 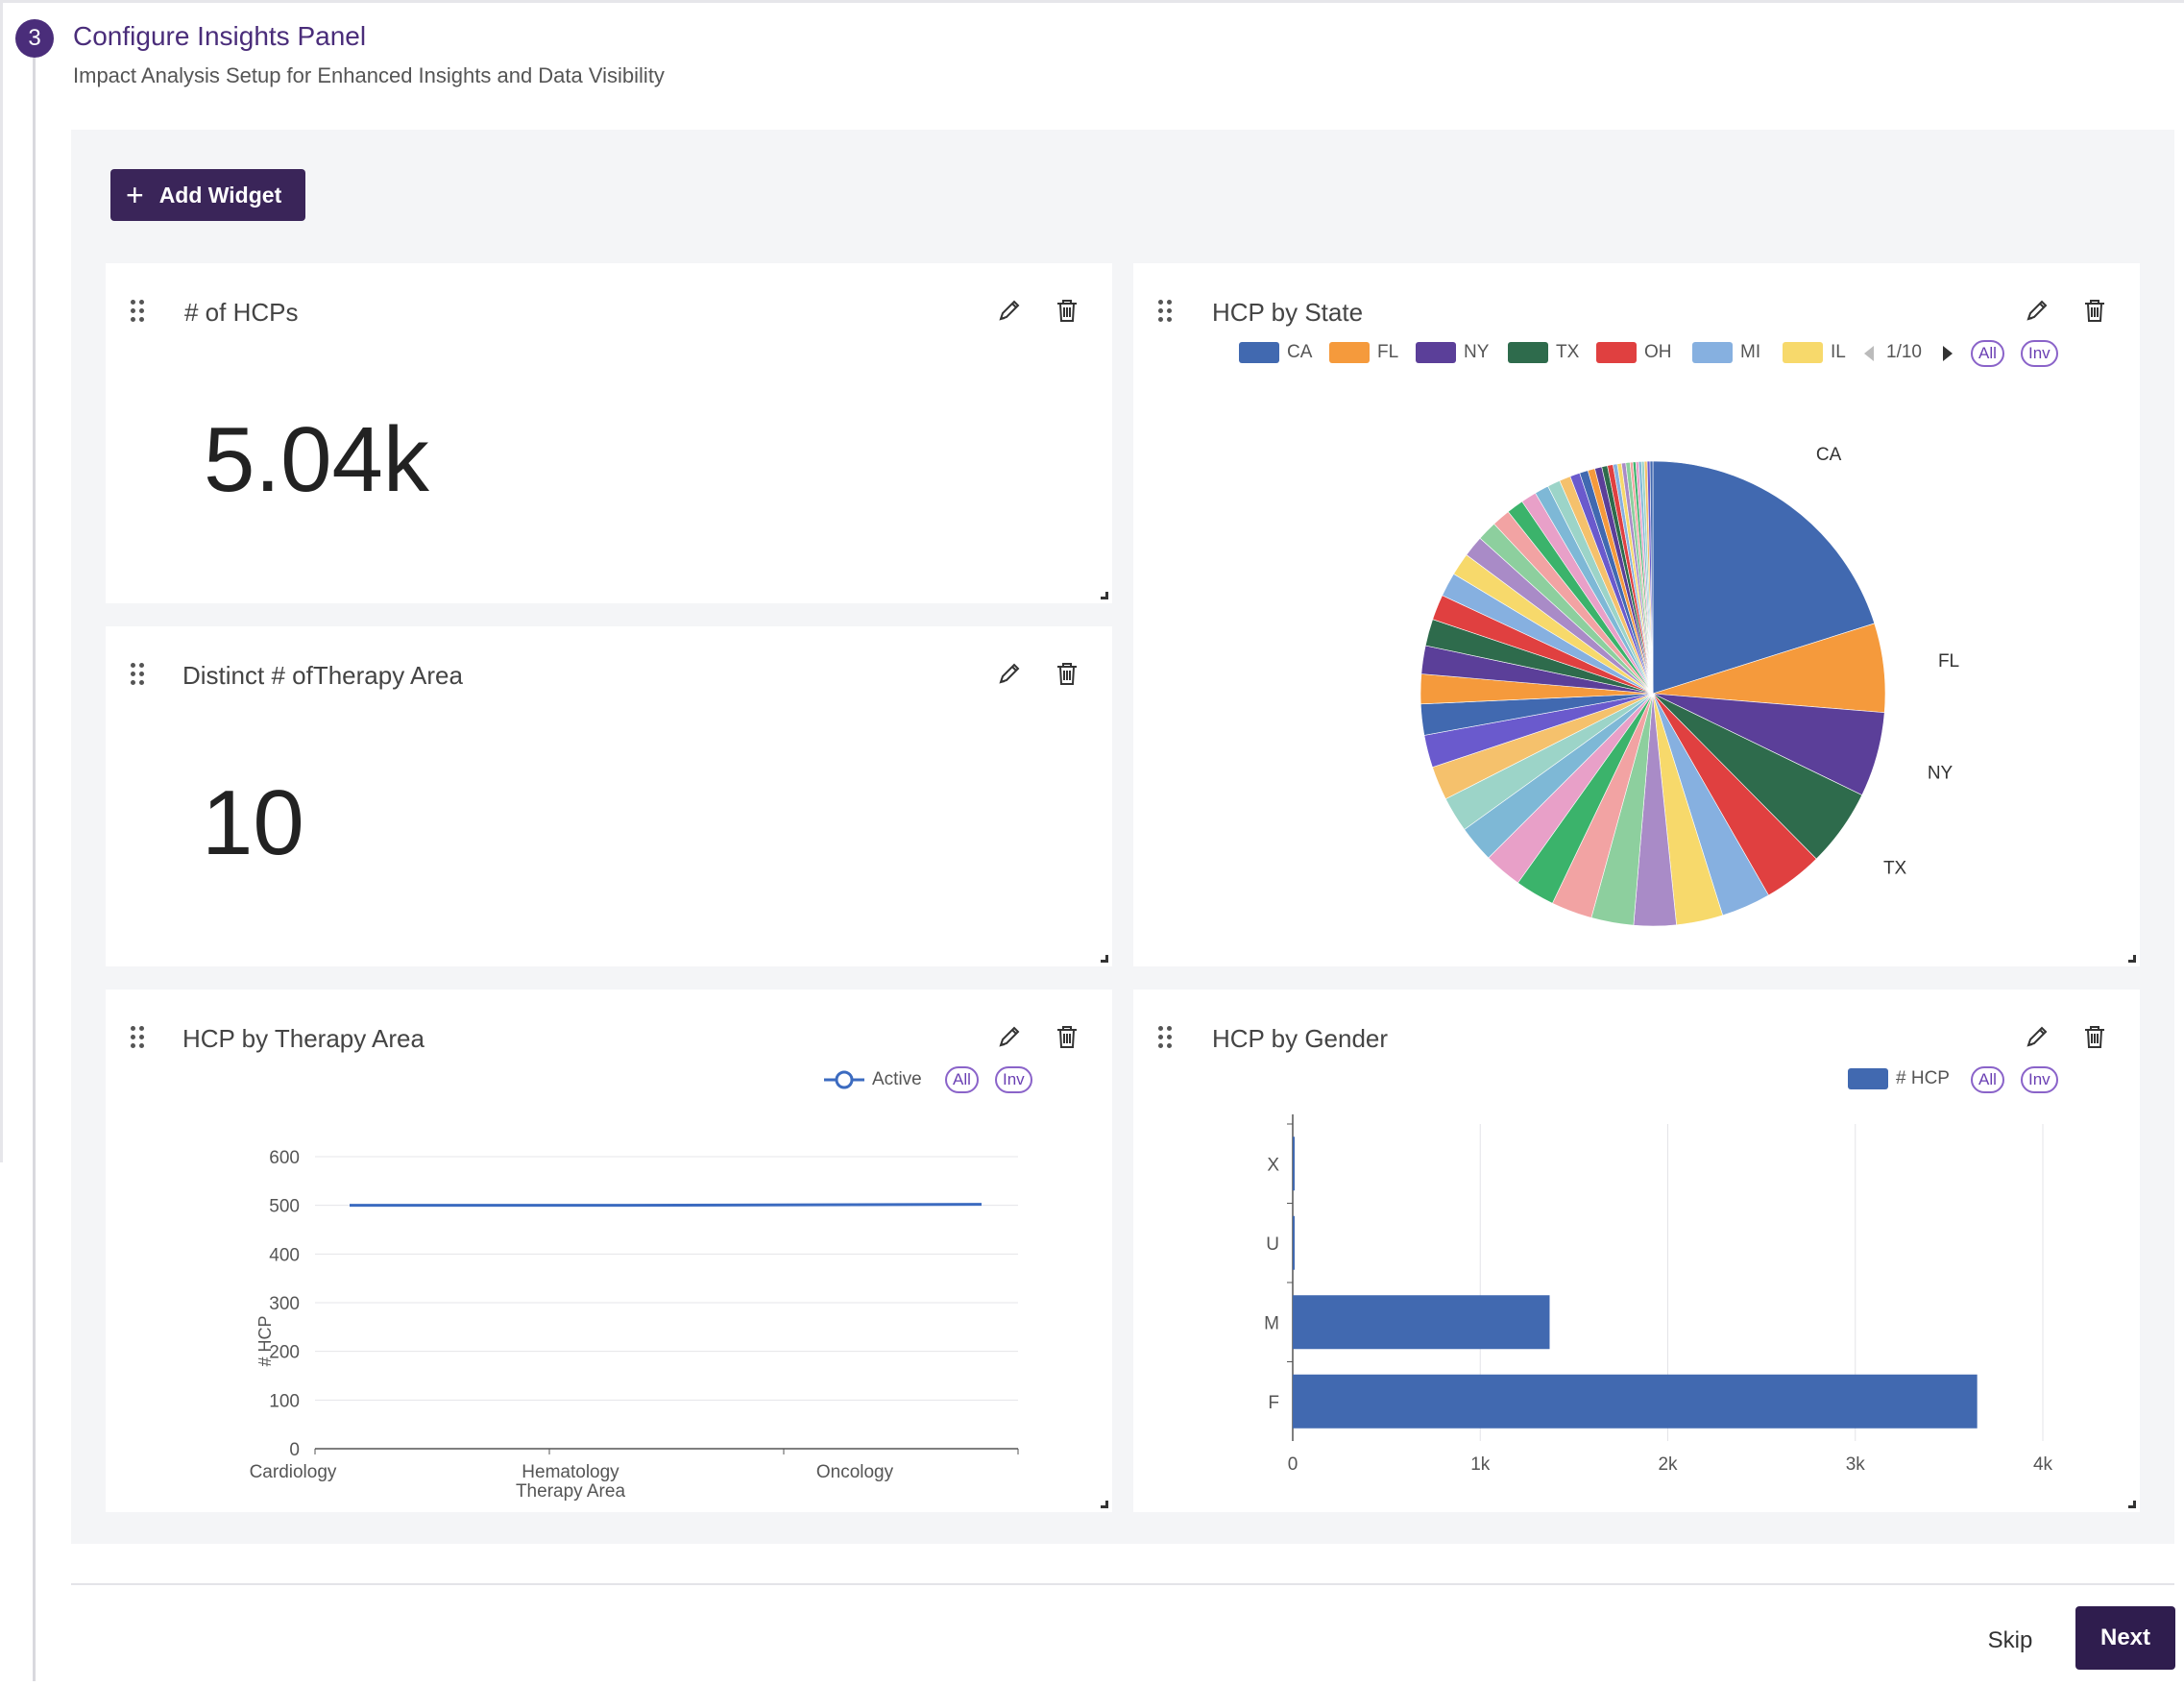 I want to click on legend-item-ny: NY, so click(x=1452, y=352).